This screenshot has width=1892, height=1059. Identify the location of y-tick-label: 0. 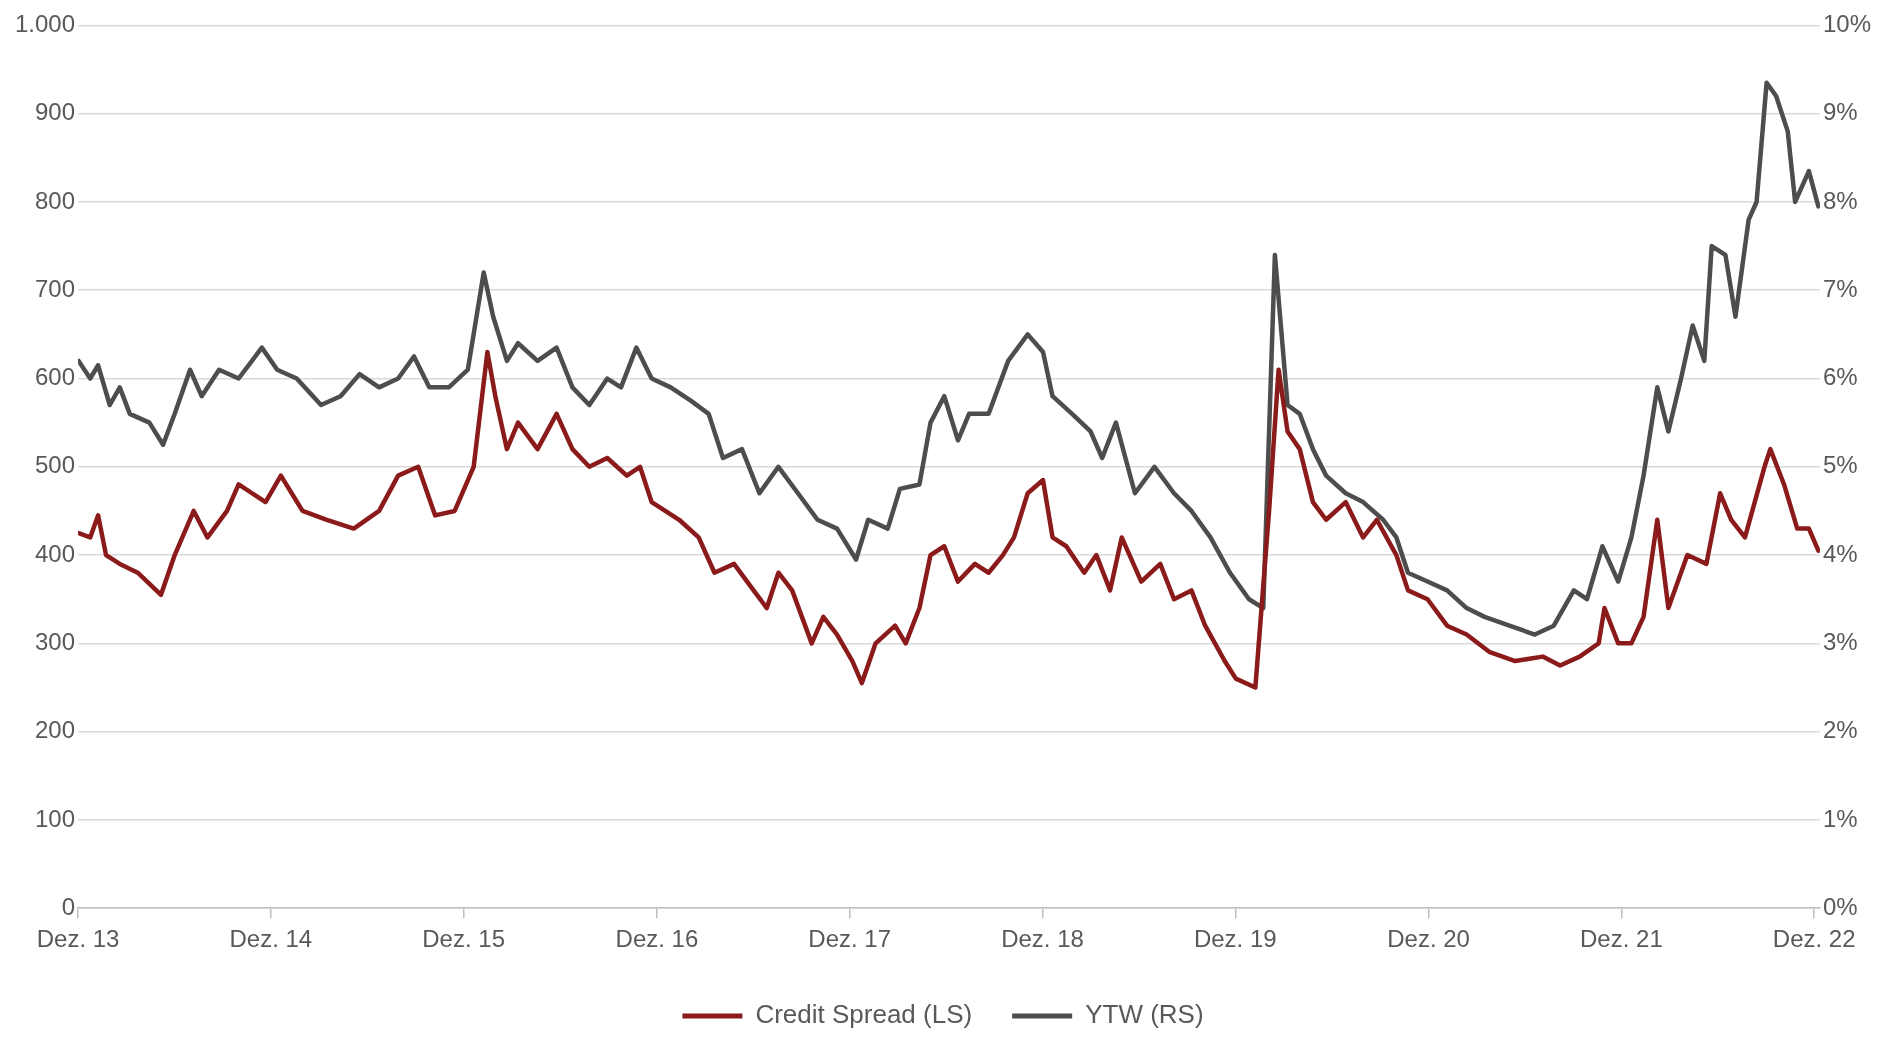
(68, 906).